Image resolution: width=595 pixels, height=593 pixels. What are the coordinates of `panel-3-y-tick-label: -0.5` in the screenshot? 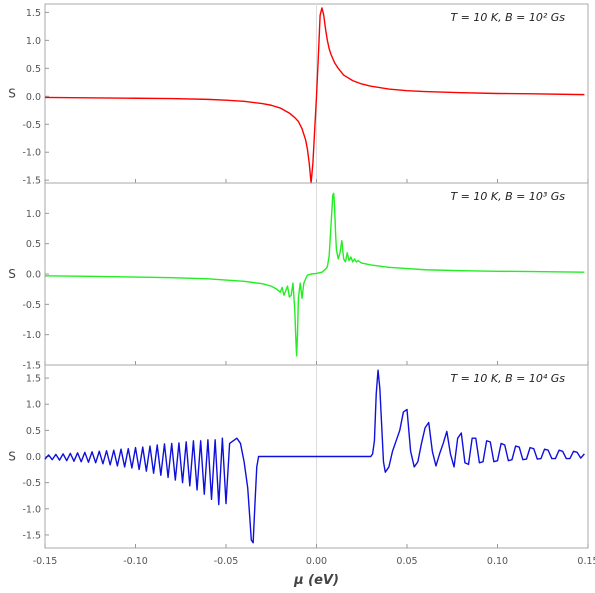 It's located at (31, 483).